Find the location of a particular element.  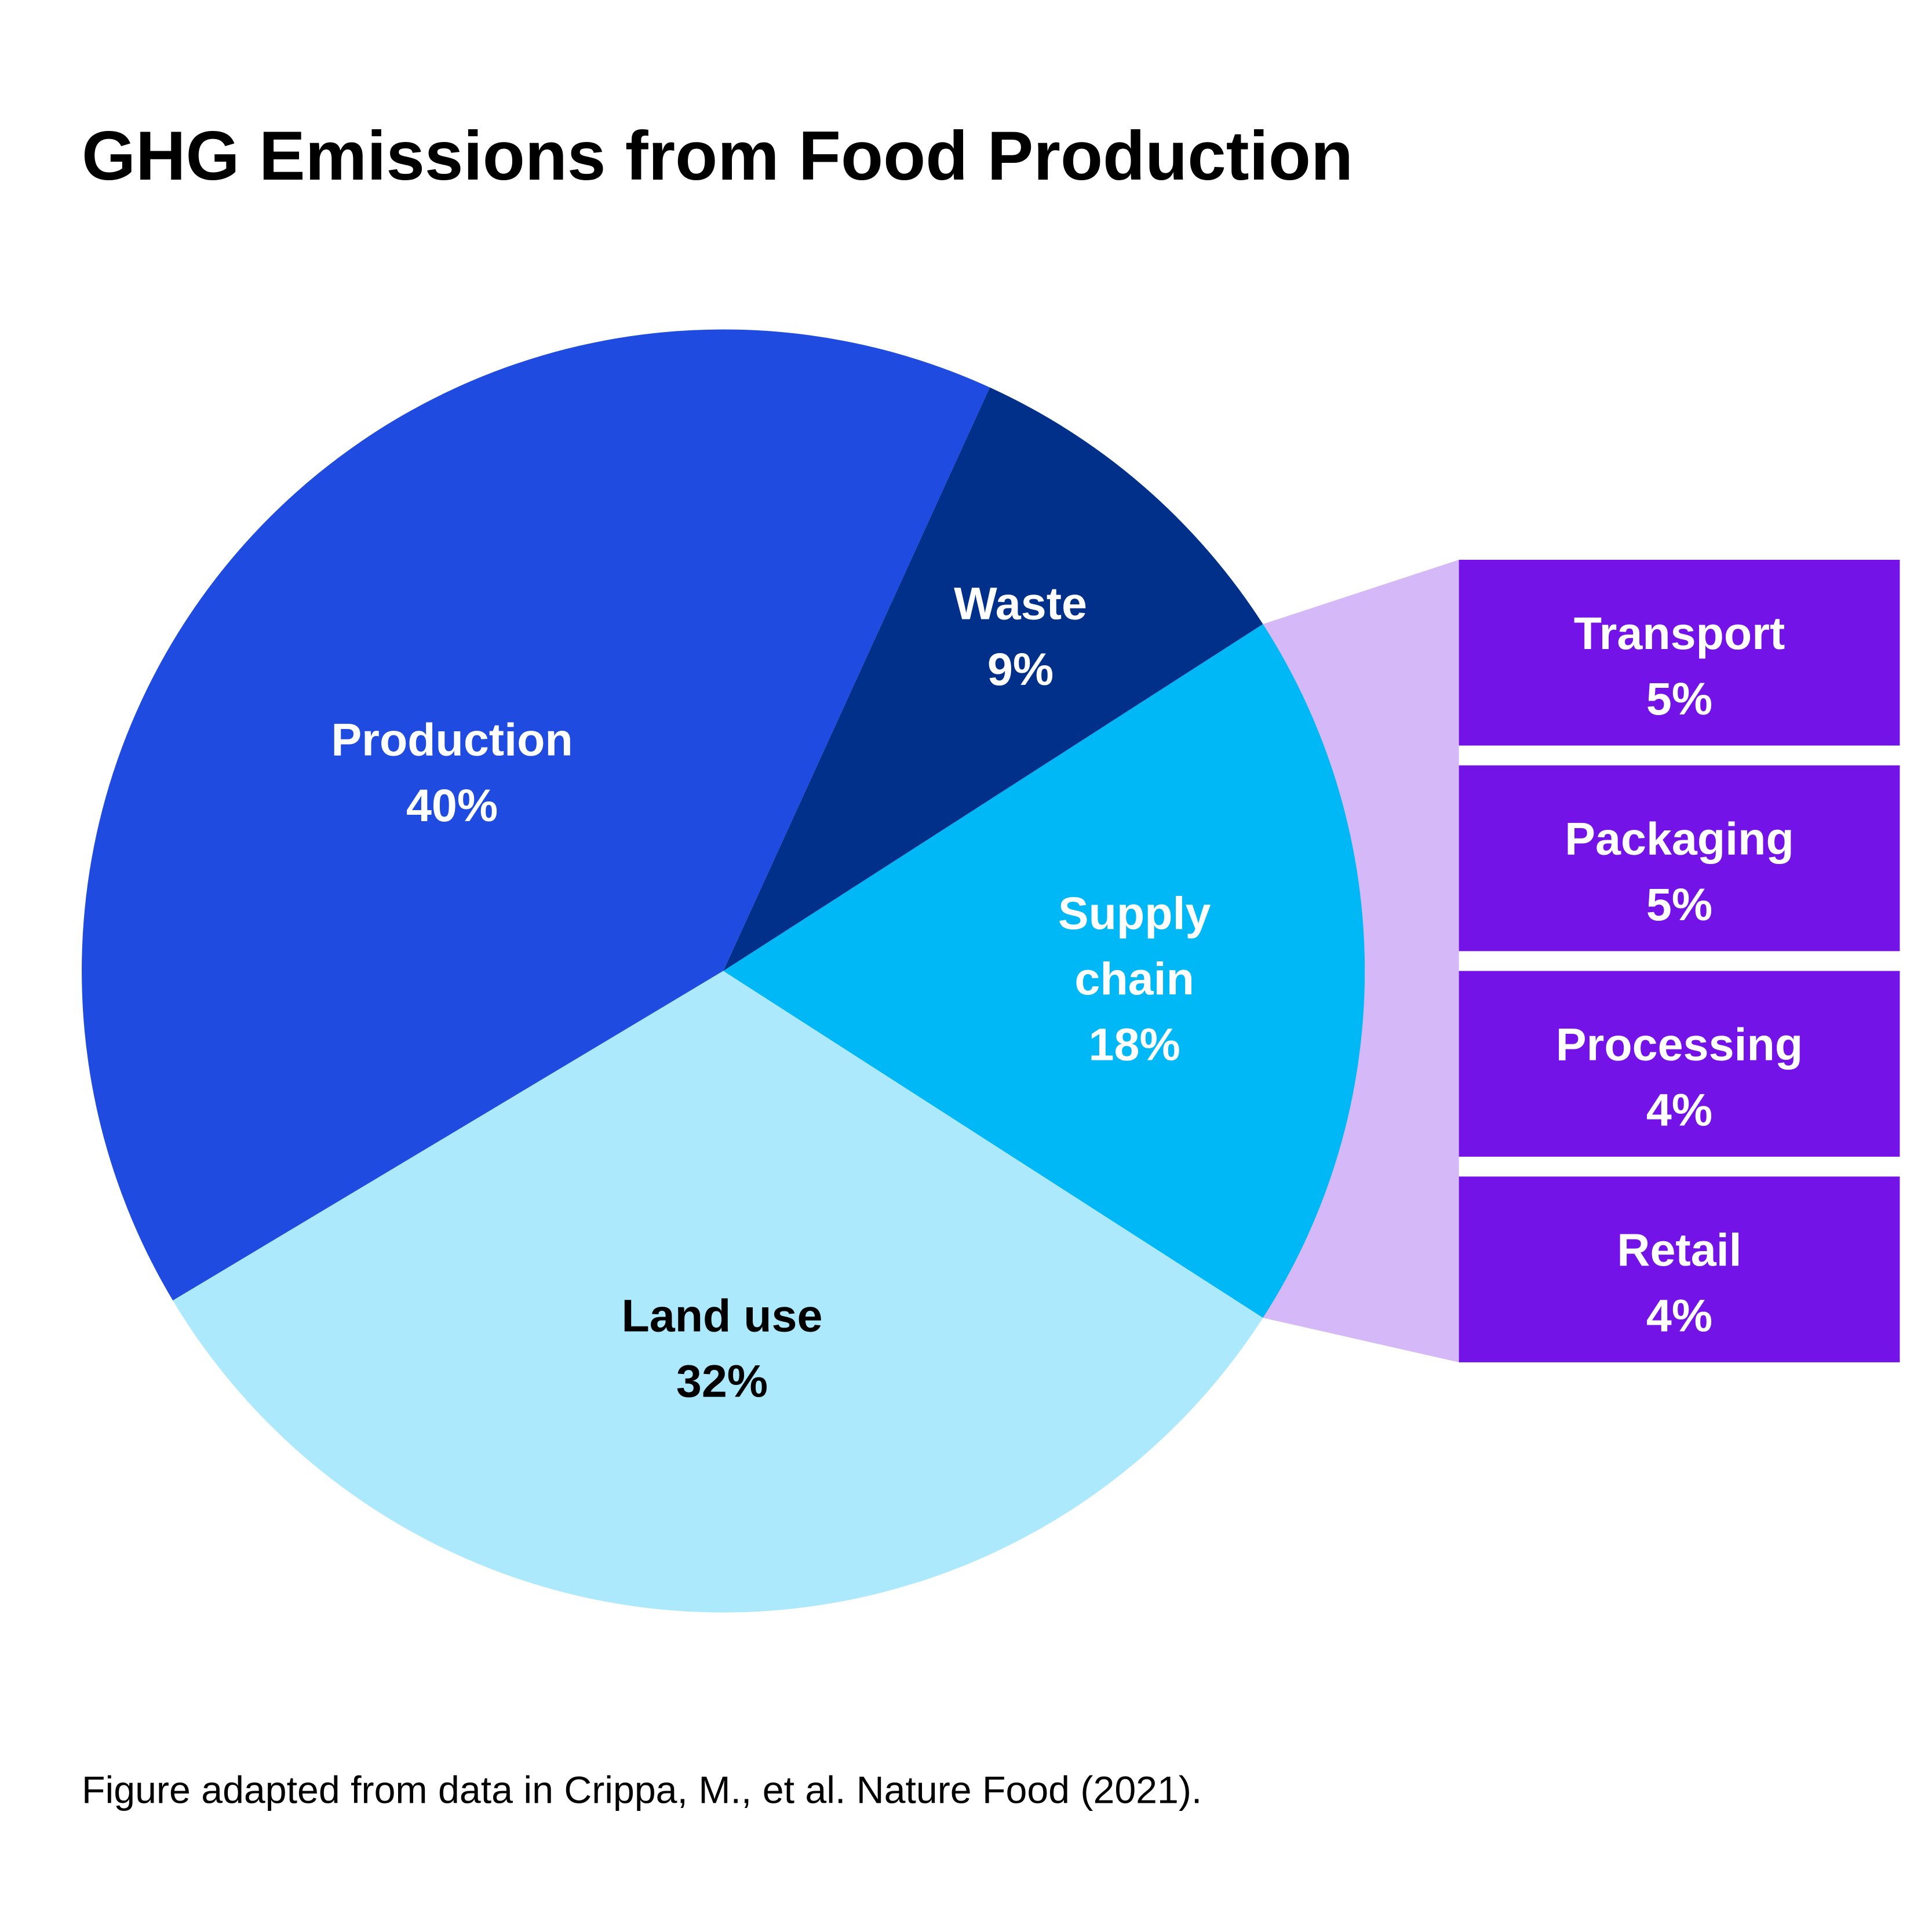

breakdown-name-label: Transport is located at coordinates (1679, 633).